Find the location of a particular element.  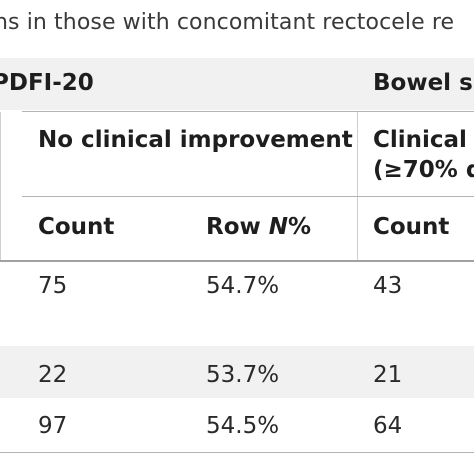

header-bottom-rule is located at coordinates (237, 261).